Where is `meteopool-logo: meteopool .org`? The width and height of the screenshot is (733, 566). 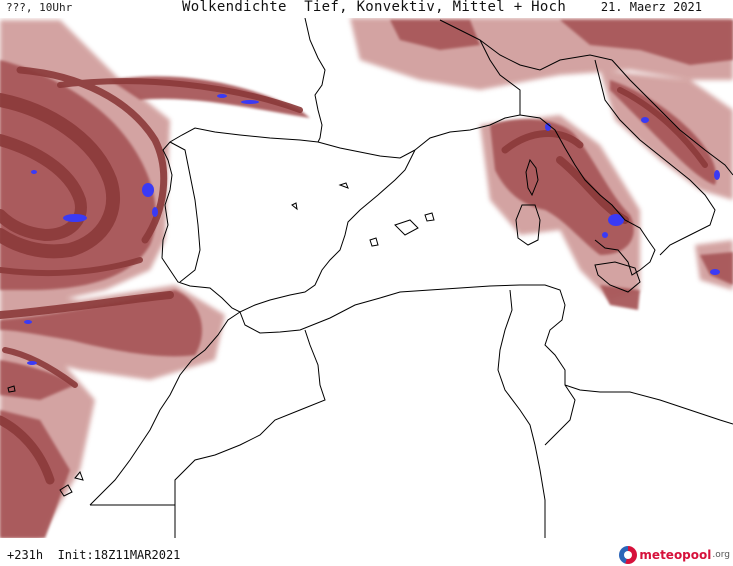
meteopool-logo: meteopool .org is located at coordinates (674, 555).